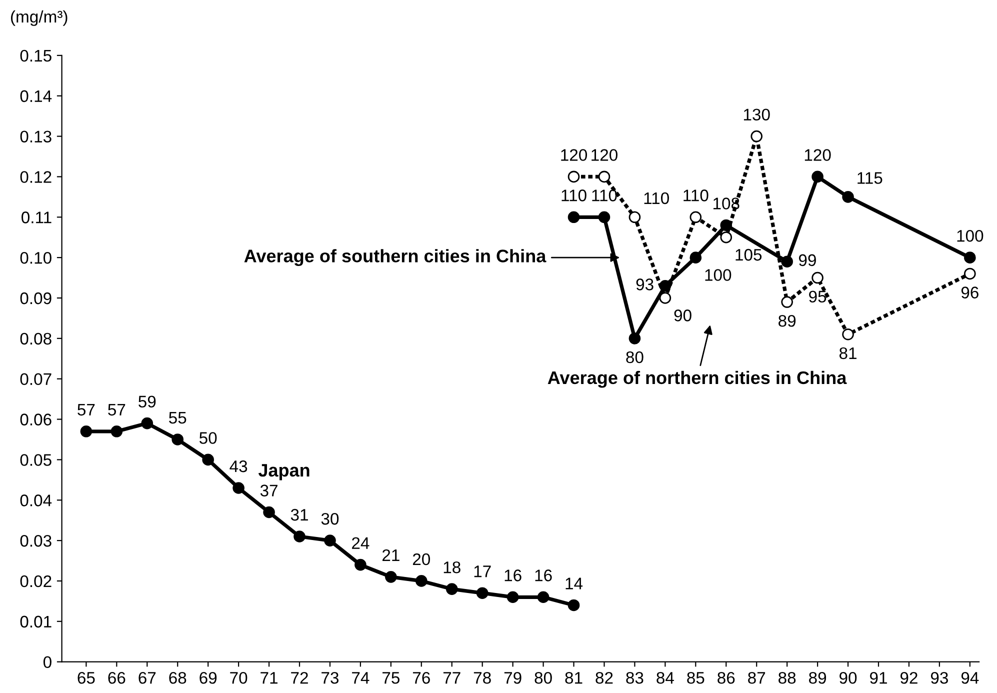  I want to click on y-tick-label: 0.07, so click(36, 379).